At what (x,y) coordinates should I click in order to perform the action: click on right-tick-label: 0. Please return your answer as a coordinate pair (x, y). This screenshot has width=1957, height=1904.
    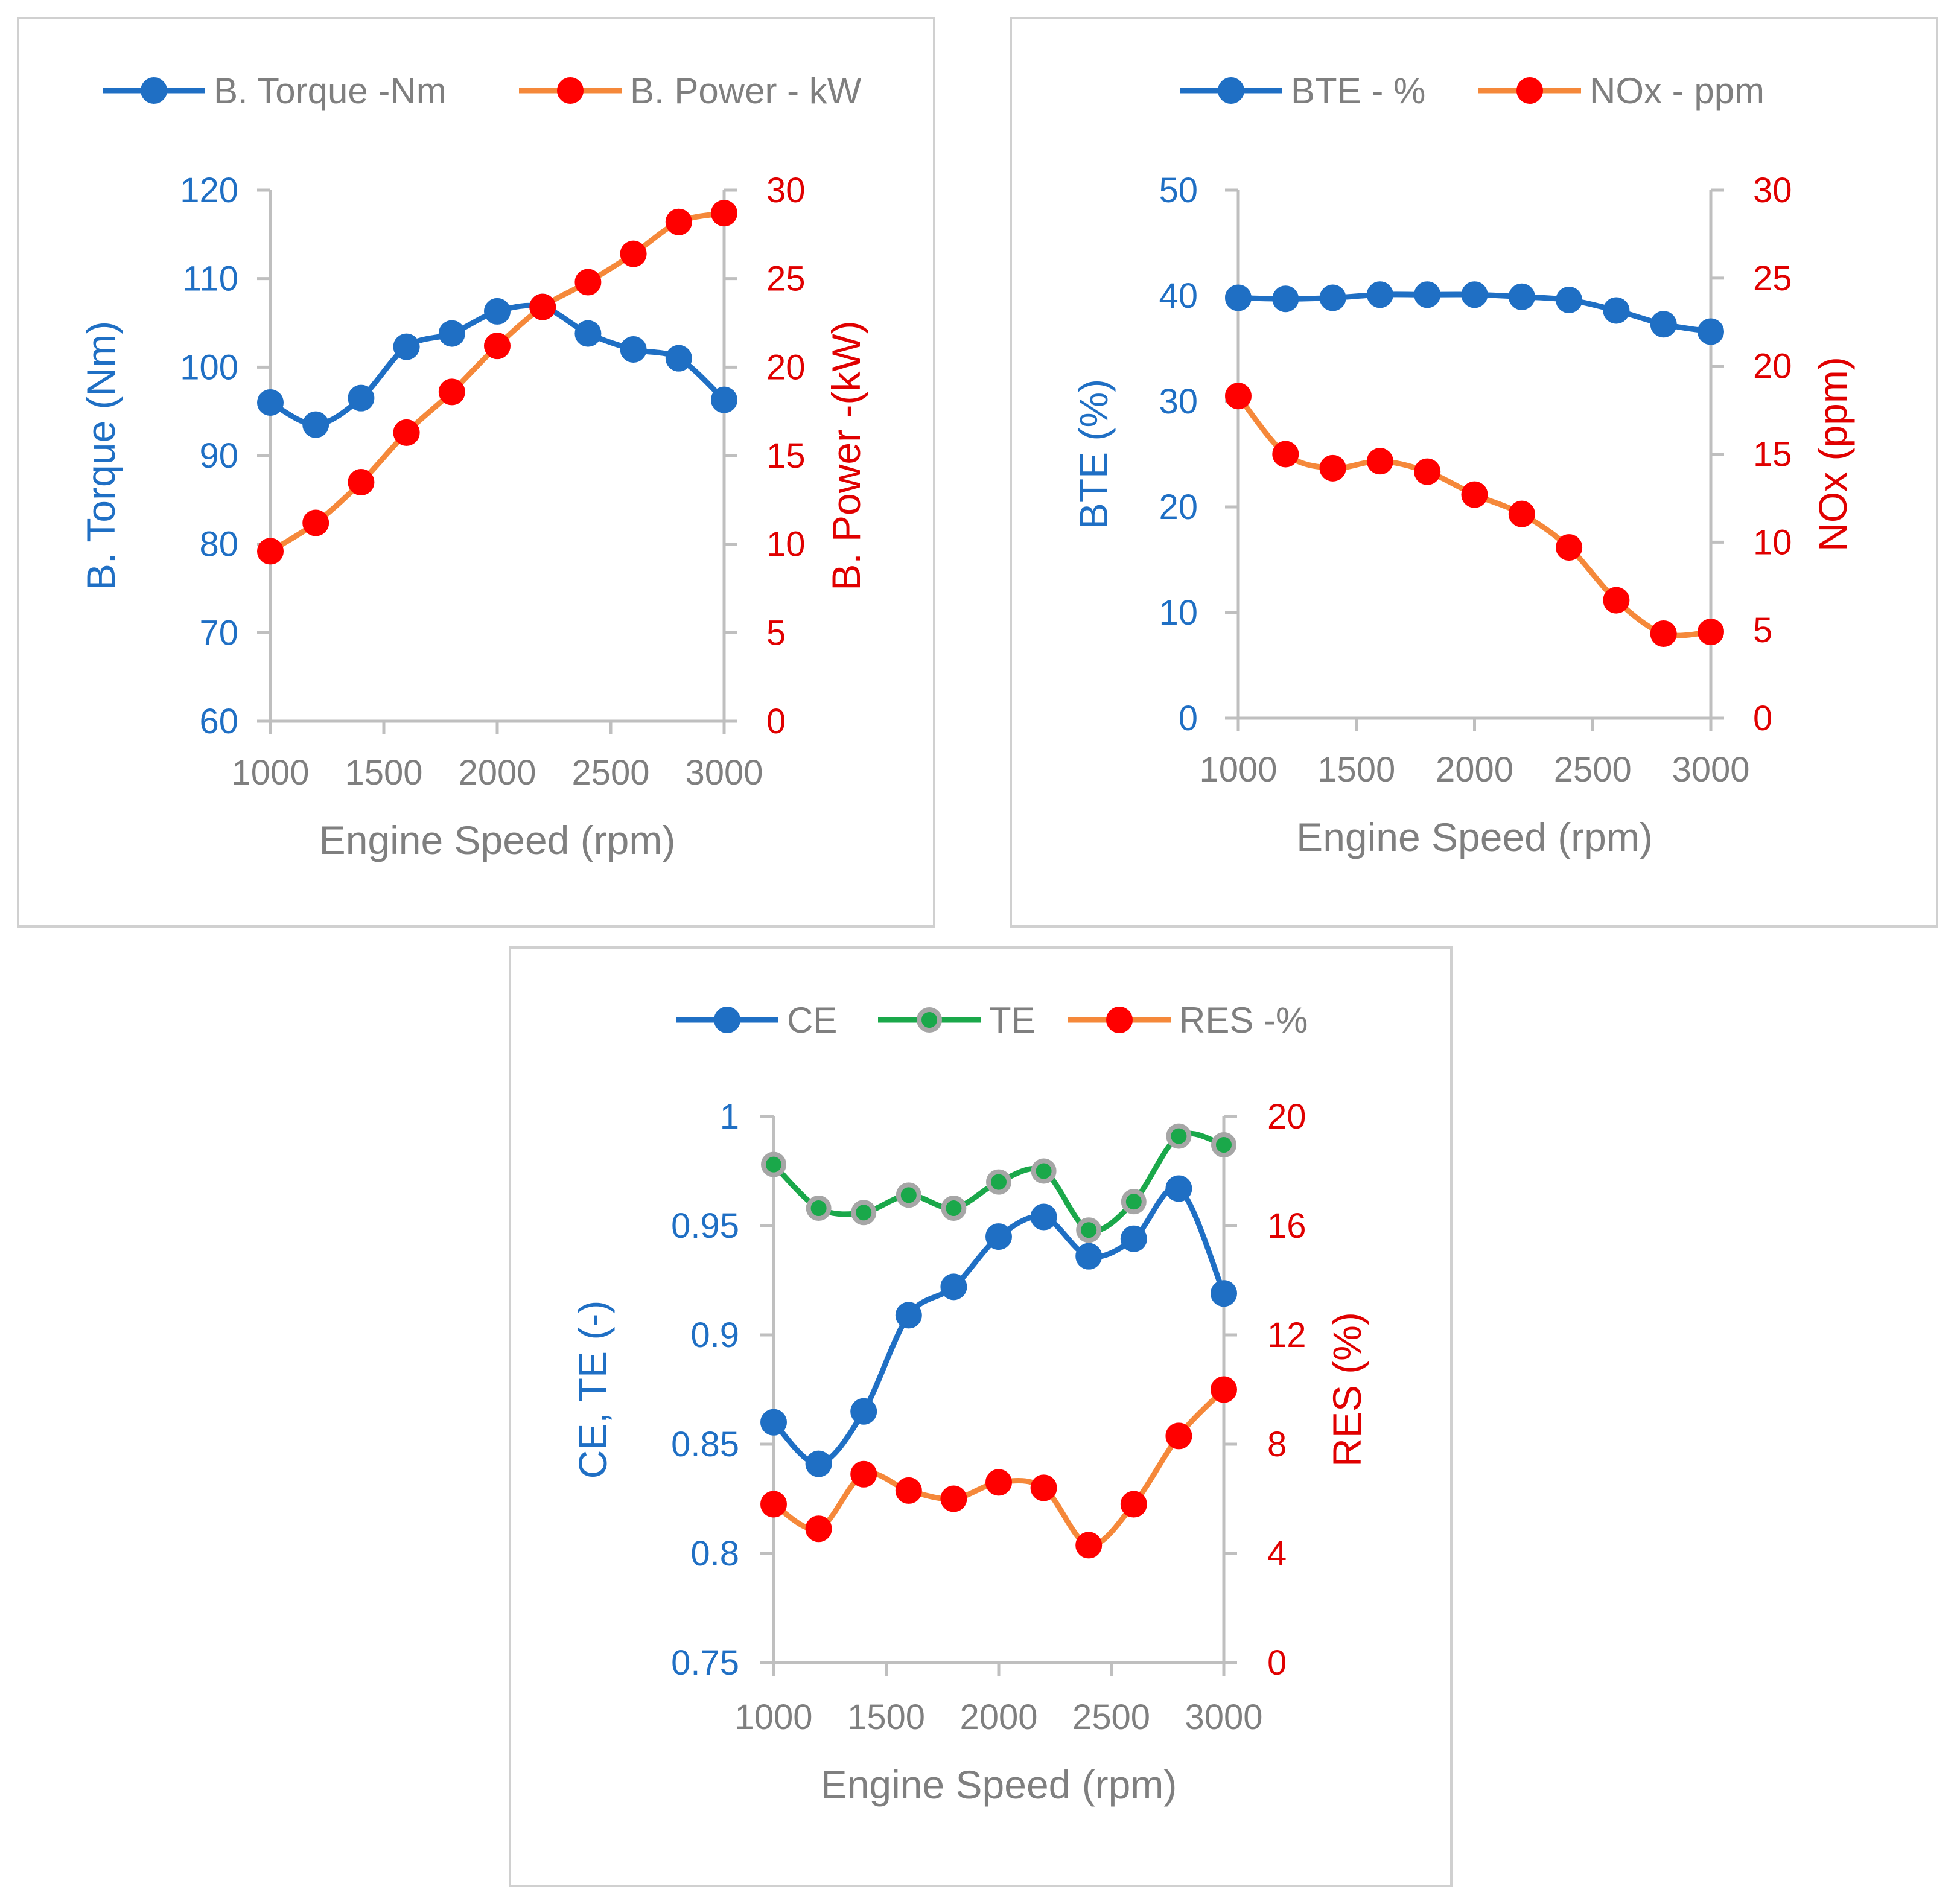
    Looking at the image, I should click on (776, 721).